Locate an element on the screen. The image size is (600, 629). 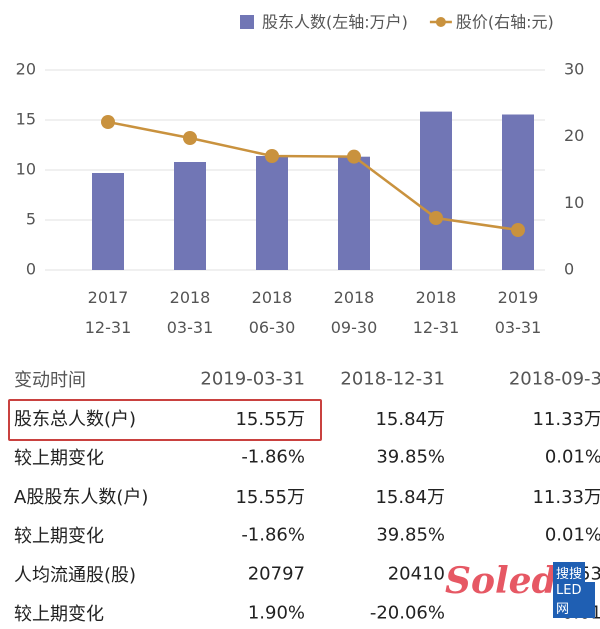
y-tick-label: 10 is located at coordinates (26, 169).